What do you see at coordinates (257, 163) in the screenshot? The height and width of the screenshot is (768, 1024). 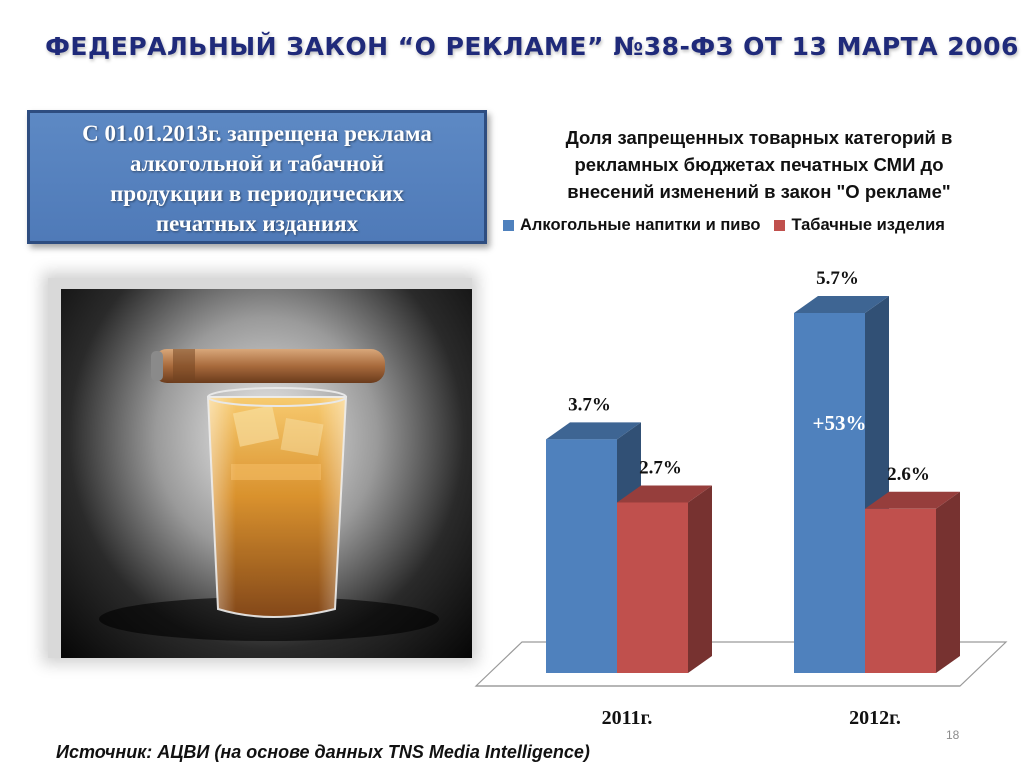 I see `info-line: алкогольной и табачной` at bounding box center [257, 163].